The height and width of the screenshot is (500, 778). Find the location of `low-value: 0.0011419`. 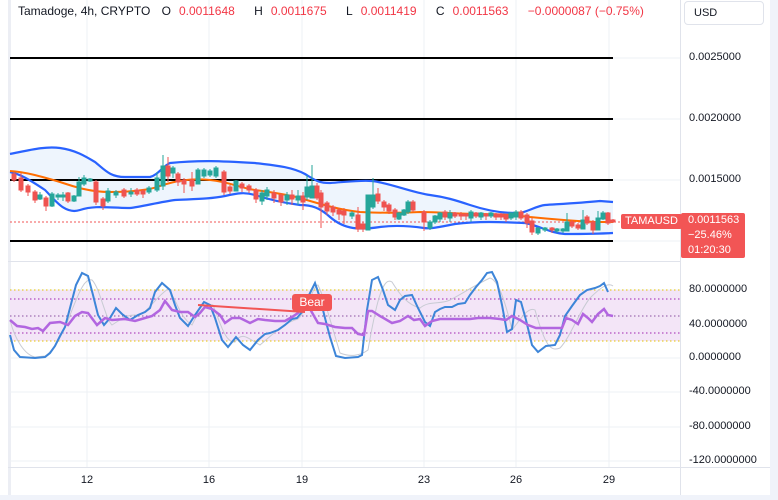

low-value: 0.0011419 is located at coordinates (388, 11).